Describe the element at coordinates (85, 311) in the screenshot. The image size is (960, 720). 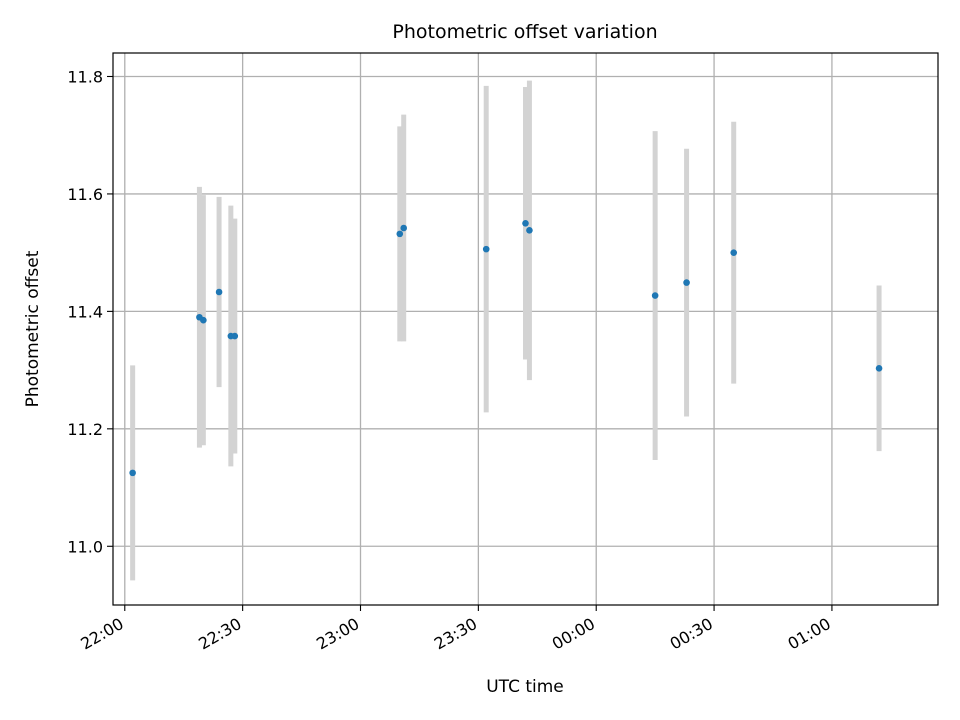
I see `y-tick-label: 11.4` at that location.